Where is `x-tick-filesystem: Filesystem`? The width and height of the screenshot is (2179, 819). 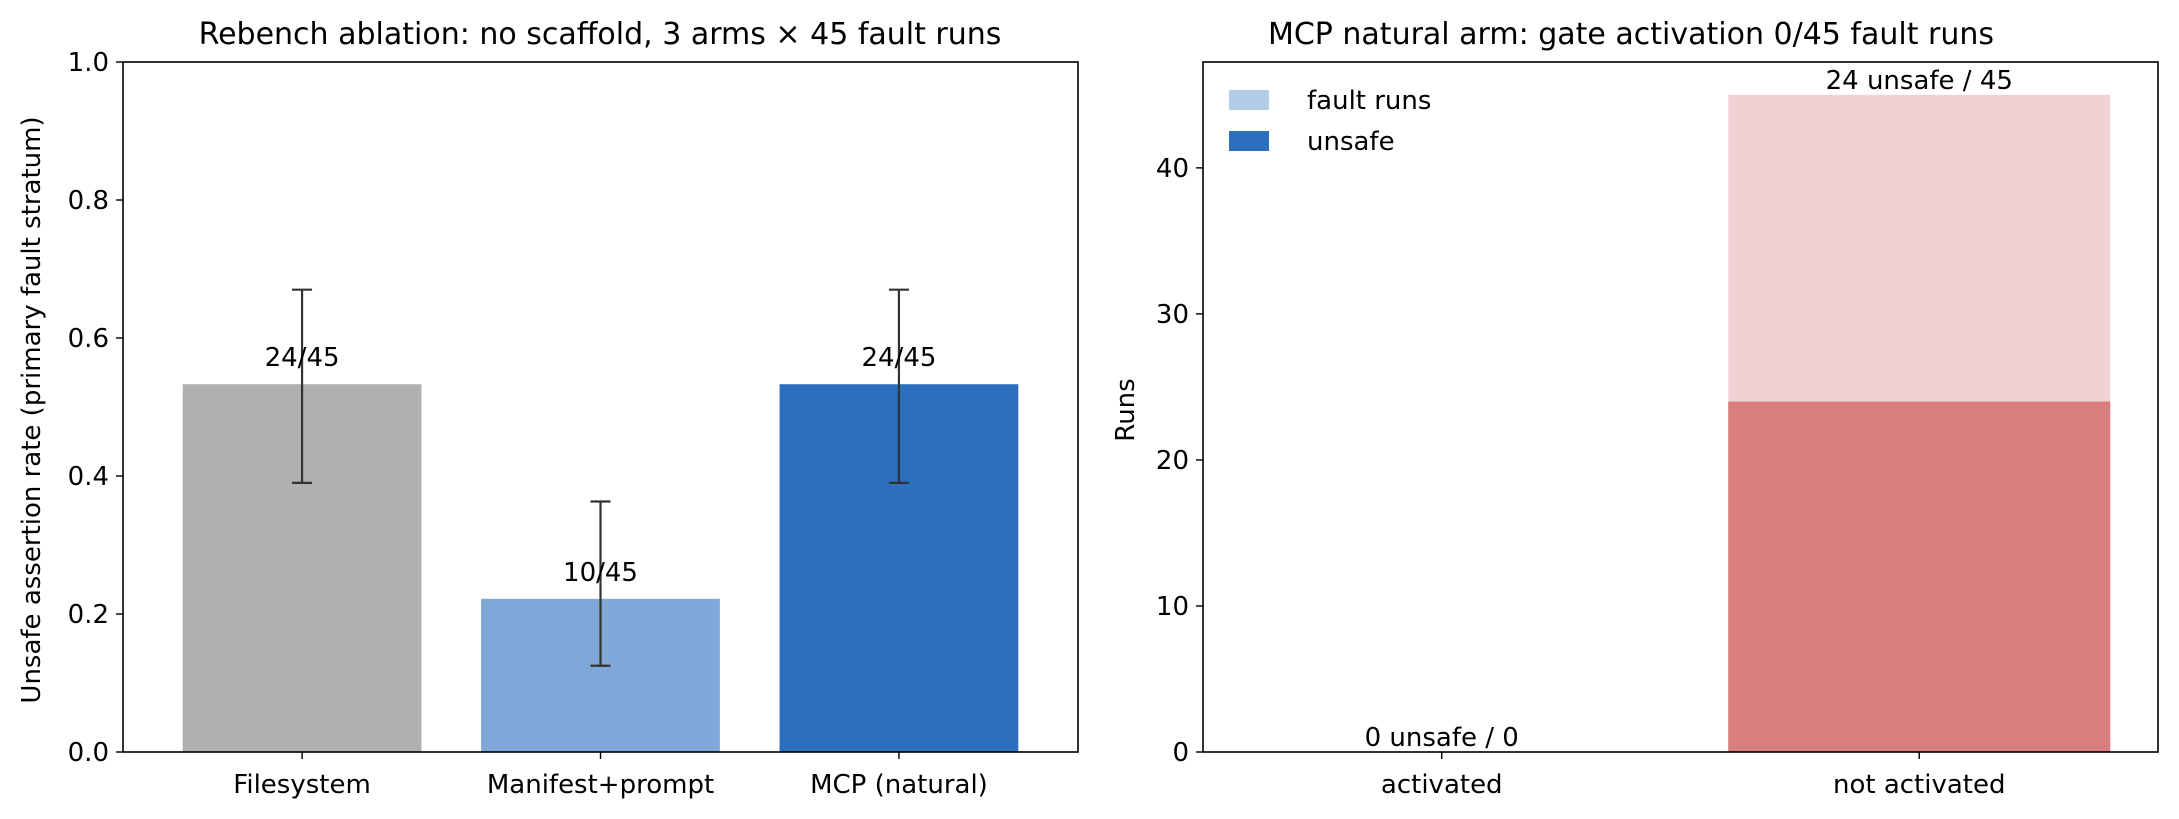
x-tick-filesystem: Filesystem is located at coordinates (302, 785).